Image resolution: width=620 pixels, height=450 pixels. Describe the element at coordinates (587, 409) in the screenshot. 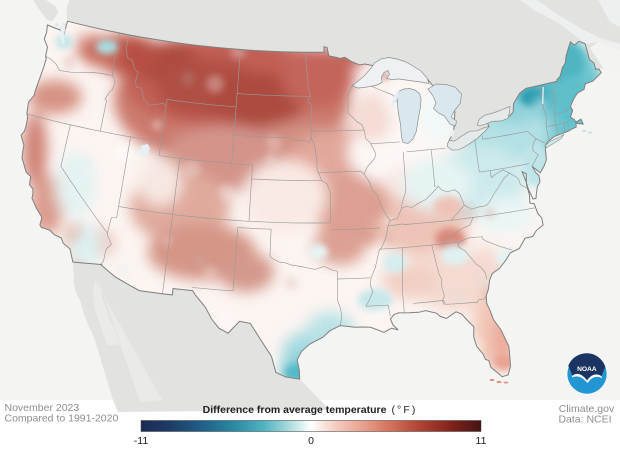

I see `svg-text: Climate.gov` at that location.